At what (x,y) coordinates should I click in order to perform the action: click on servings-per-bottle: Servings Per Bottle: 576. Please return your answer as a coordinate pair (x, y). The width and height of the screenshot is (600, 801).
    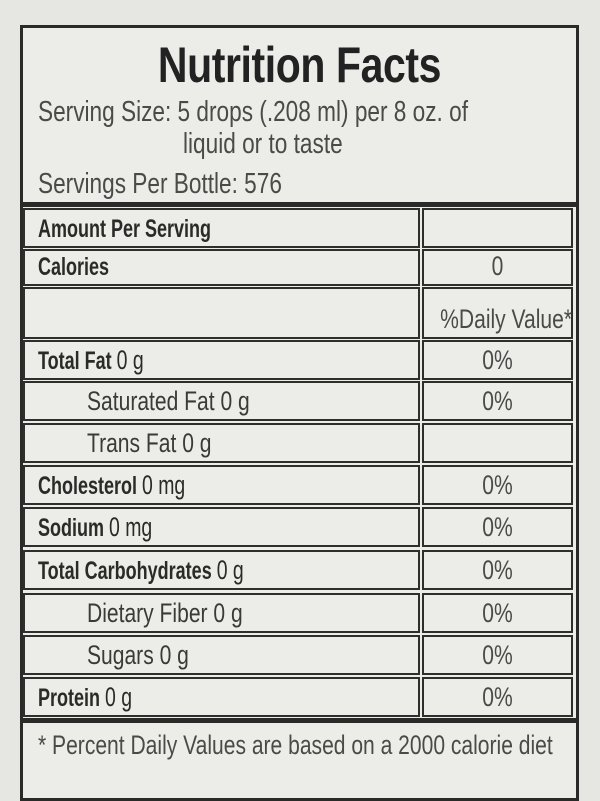
    Looking at the image, I should click on (160, 184).